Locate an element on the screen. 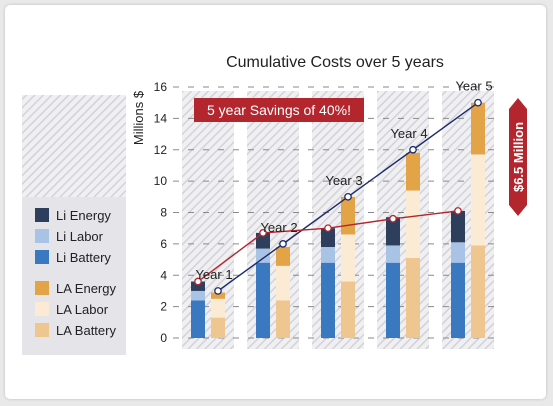 The image size is (553, 406). y-tick-label: 12 is located at coordinates (161, 150).